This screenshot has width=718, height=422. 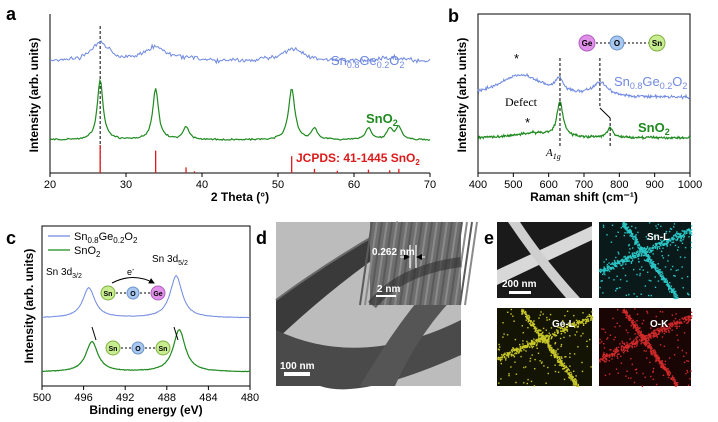 What do you see at coordinates (106, 238) in the screenshot?
I see `legend-alloy: Sn0.8Ge0.2O2` at bounding box center [106, 238].